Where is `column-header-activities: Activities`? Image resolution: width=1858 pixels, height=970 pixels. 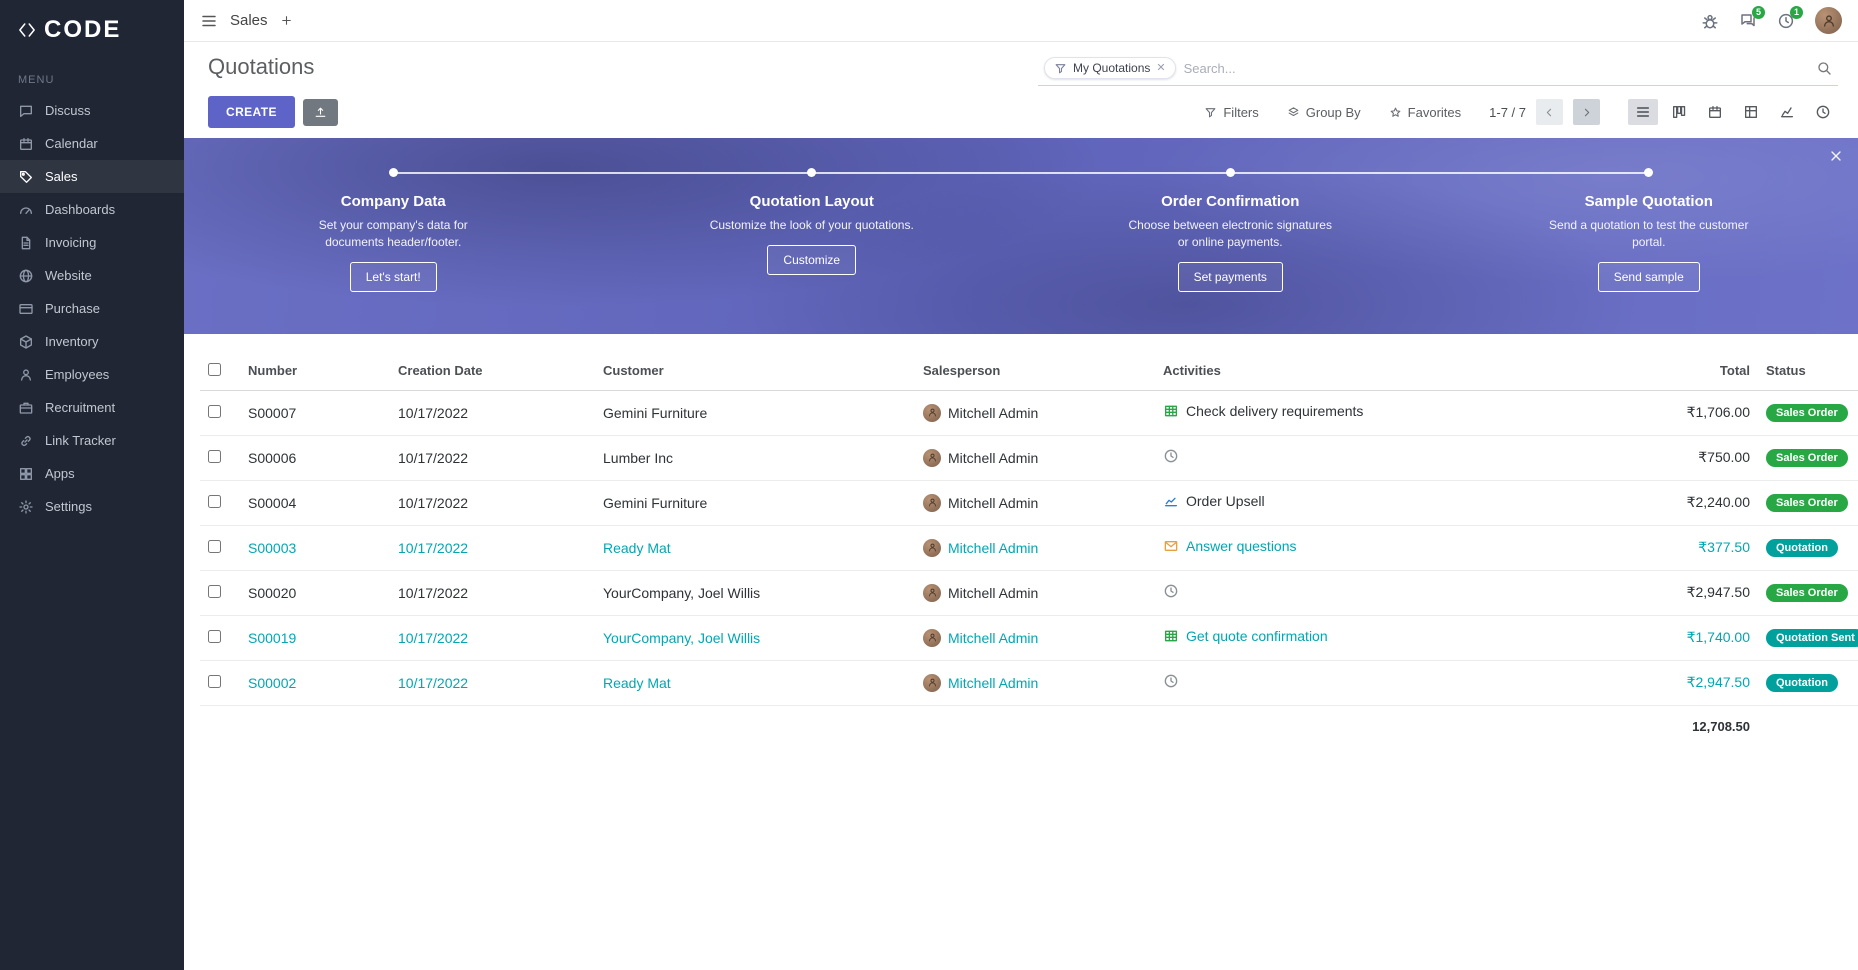
column-header-activities: Activities is located at coordinates (1381, 371).